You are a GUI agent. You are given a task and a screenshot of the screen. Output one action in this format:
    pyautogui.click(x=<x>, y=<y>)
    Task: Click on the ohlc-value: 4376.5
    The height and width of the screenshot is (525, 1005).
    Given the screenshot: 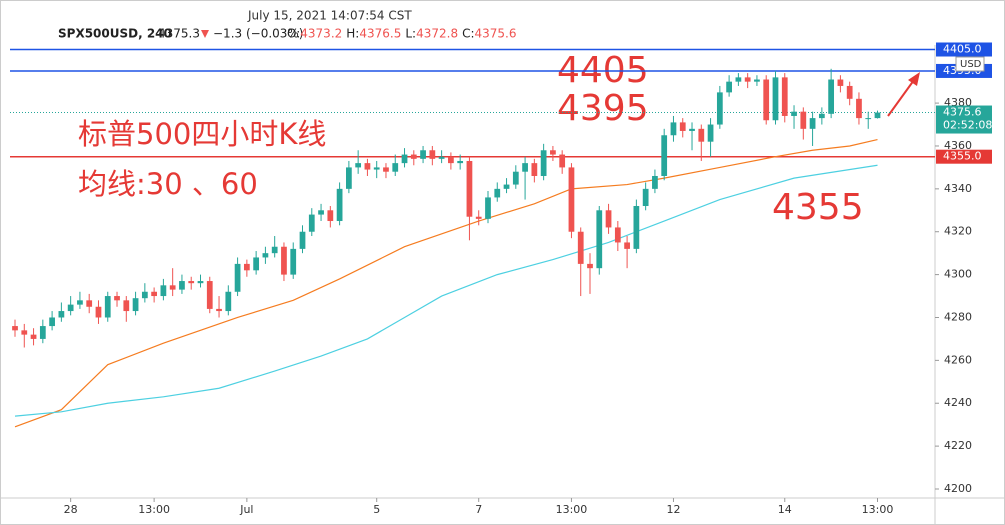 What is the action you would take?
    pyautogui.click(x=380, y=34)
    